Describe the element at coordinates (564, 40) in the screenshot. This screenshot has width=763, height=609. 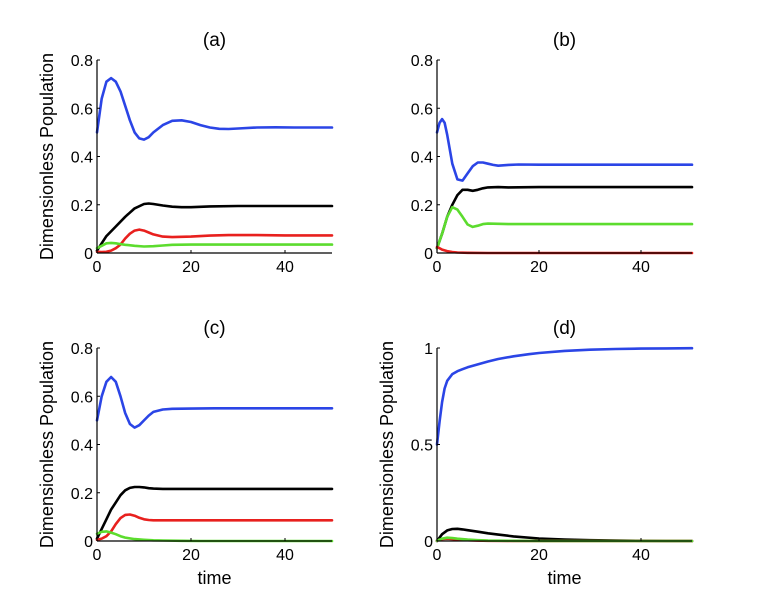
I see `panel-title: (b)` at that location.